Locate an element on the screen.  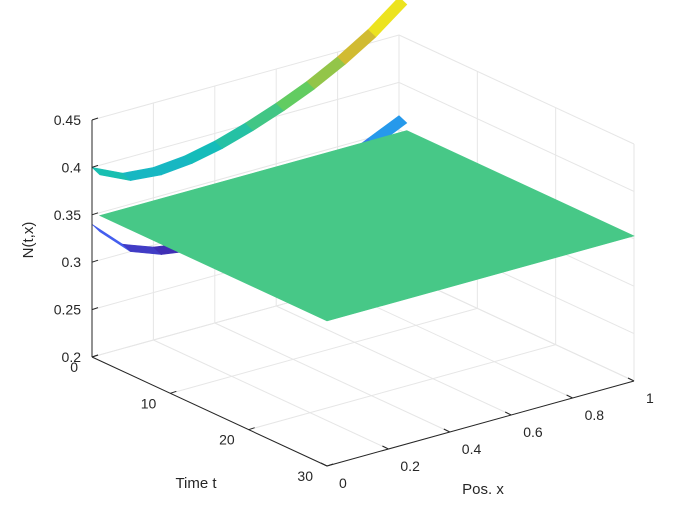
z-tick-label: 0.45 is located at coordinates (67, 120).